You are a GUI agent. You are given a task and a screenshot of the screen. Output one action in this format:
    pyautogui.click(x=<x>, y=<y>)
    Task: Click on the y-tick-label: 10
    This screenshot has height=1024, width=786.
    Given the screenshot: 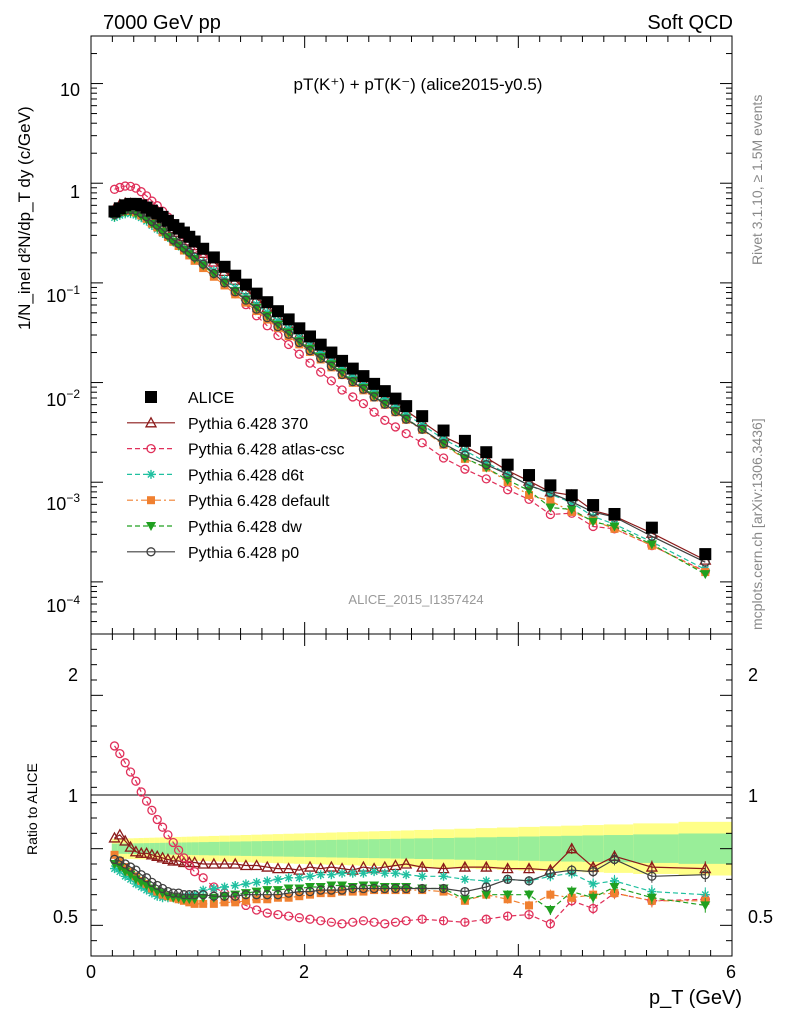 What is the action you would take?
    pyautogui.click(x=70, y=90)
    